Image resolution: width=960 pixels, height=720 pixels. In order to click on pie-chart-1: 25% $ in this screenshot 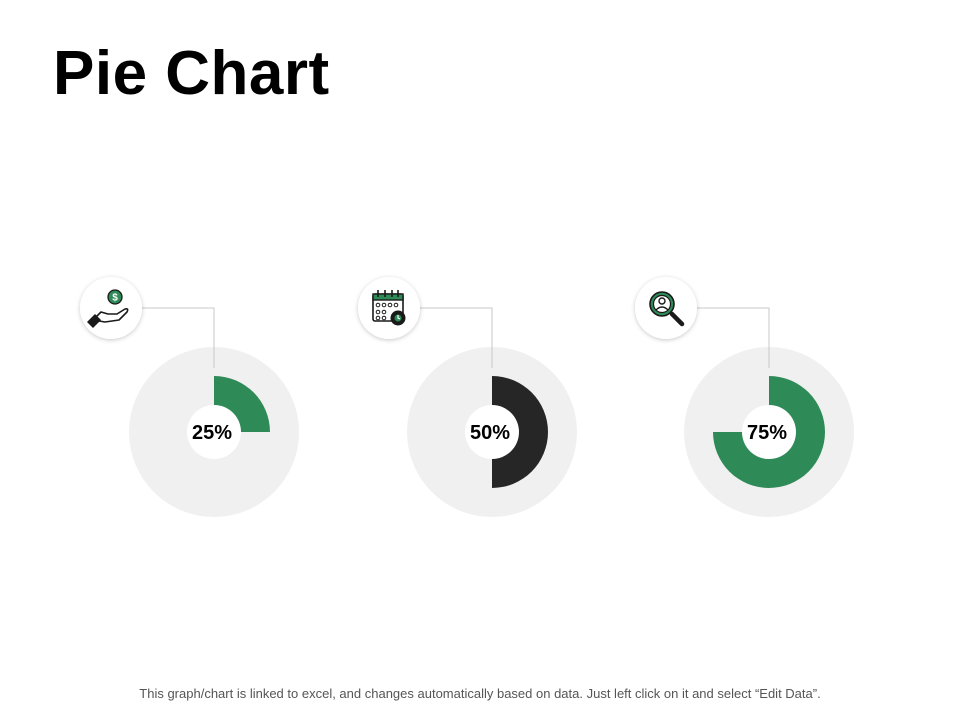, I will do `click(189, 397)`.